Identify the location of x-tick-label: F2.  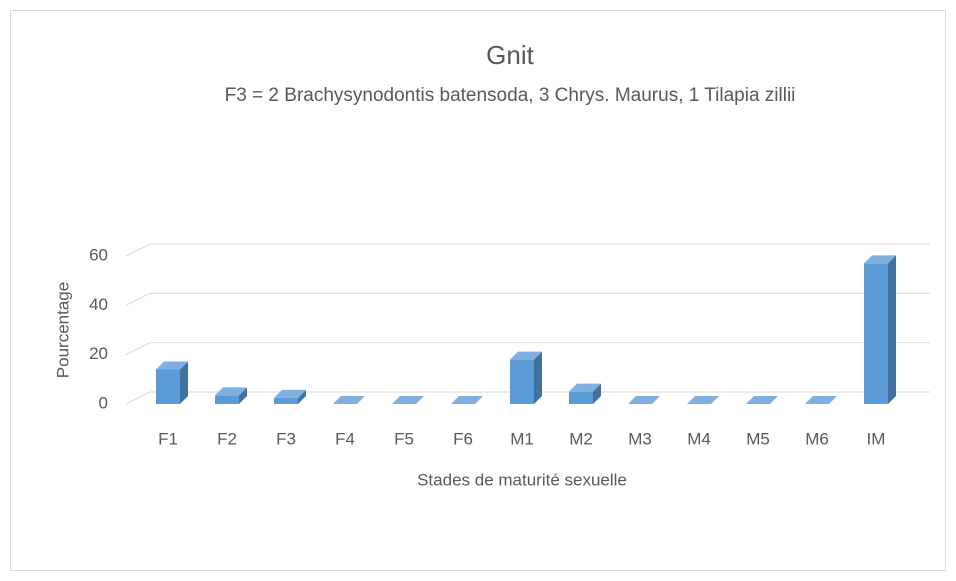
(227, 438).